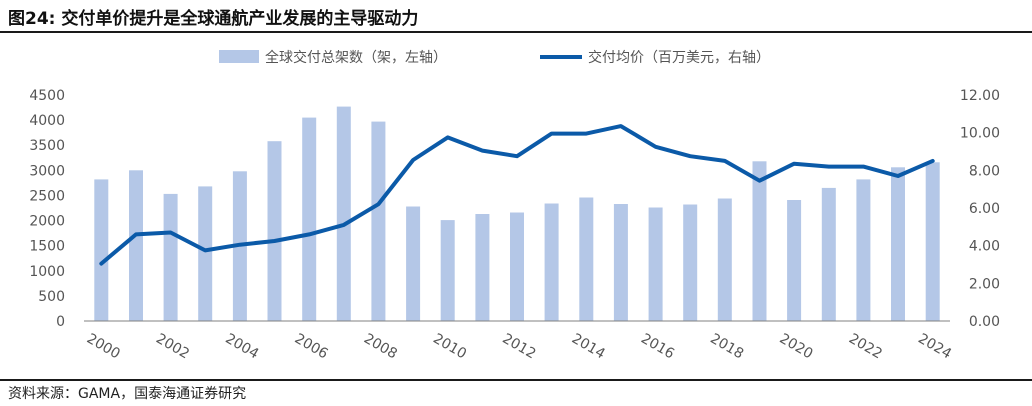  I want to click on y-left-tick-label: 2500, so click(47, 196).